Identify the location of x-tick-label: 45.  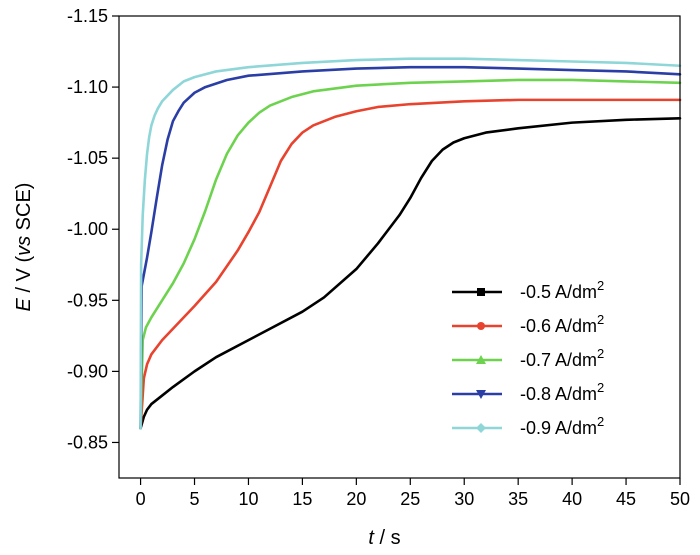
(626, 499).